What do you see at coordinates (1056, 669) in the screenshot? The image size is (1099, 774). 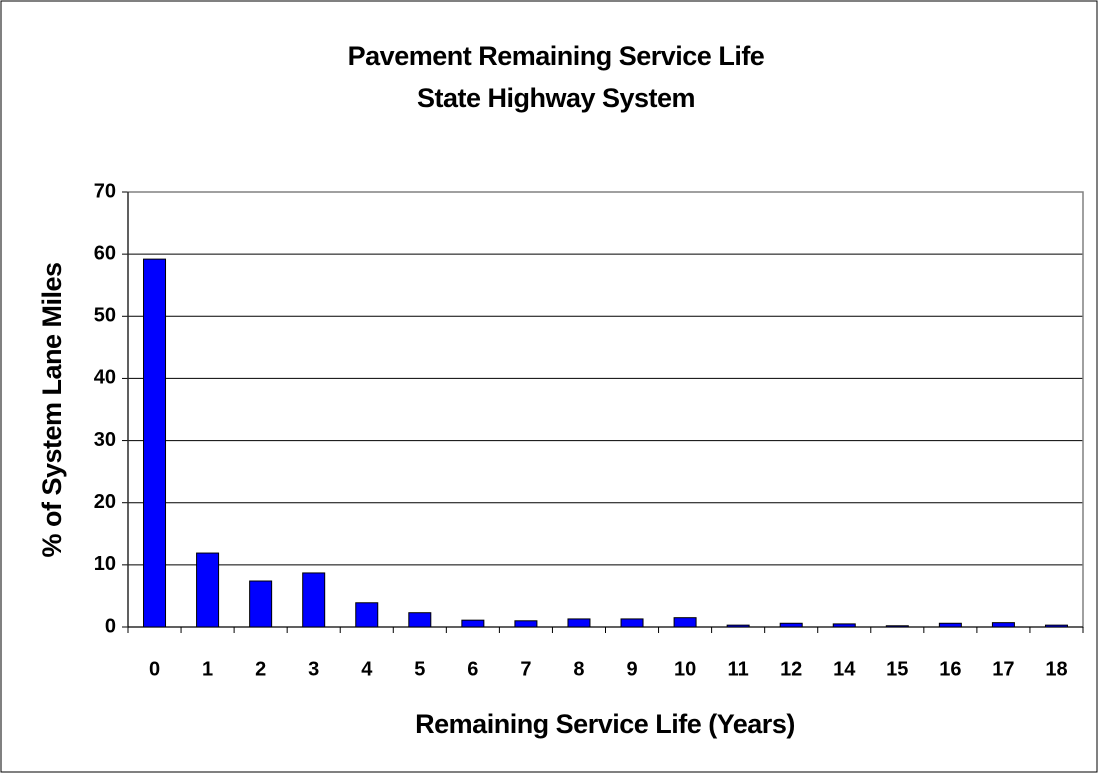 I see `x-tick-label: 18` at bounding box center [1056, 669].